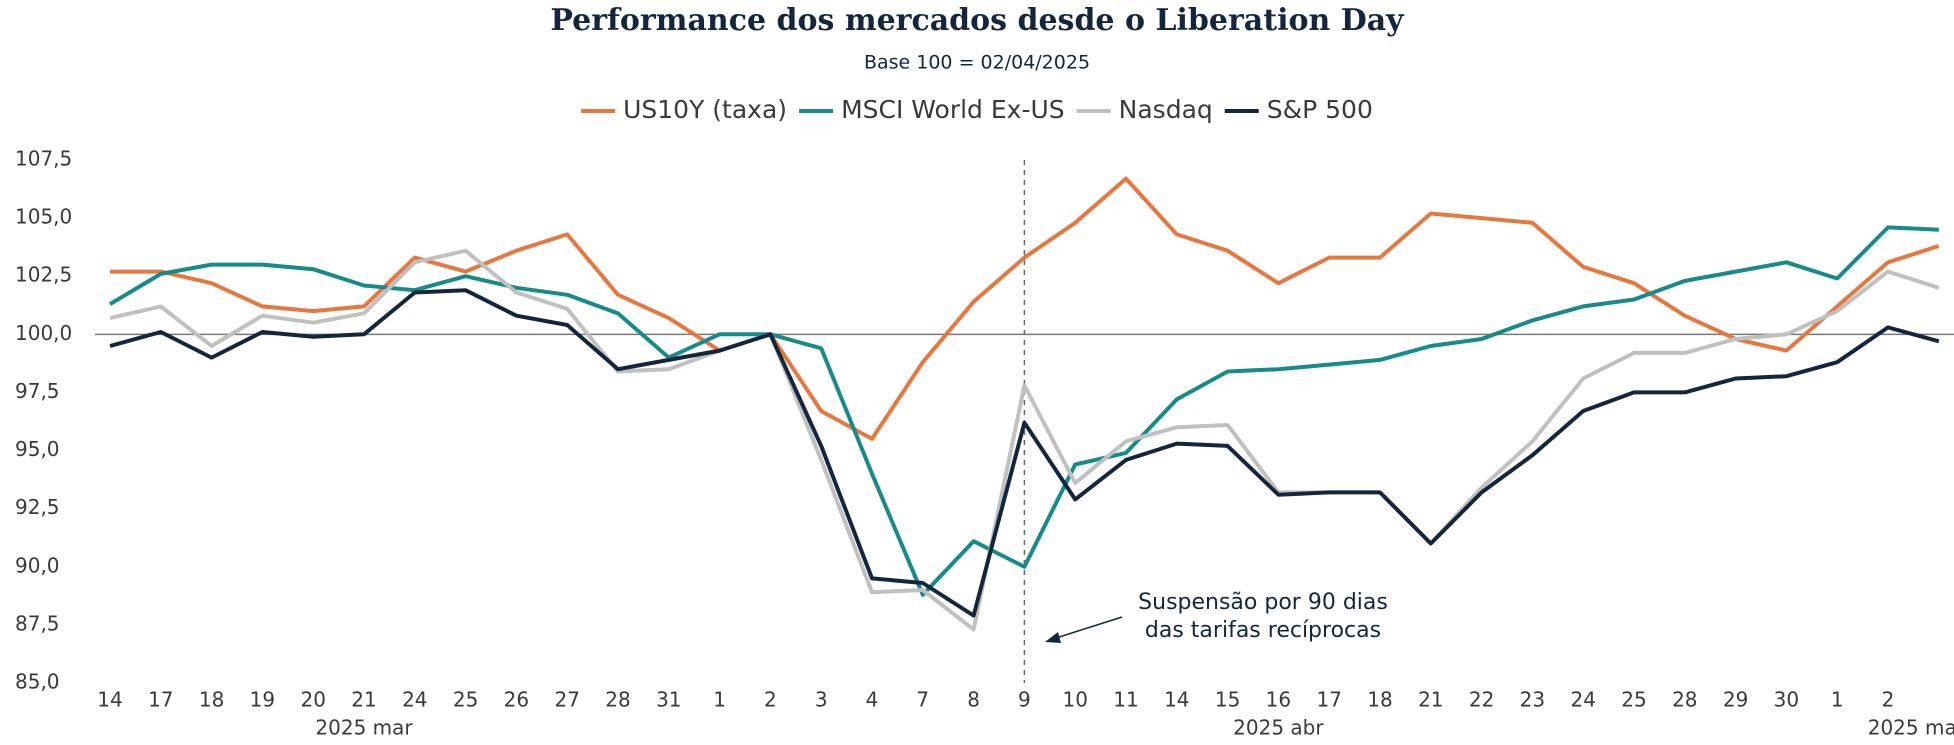  I want to click on y-tick-label: 102,5, so click(43, 275).